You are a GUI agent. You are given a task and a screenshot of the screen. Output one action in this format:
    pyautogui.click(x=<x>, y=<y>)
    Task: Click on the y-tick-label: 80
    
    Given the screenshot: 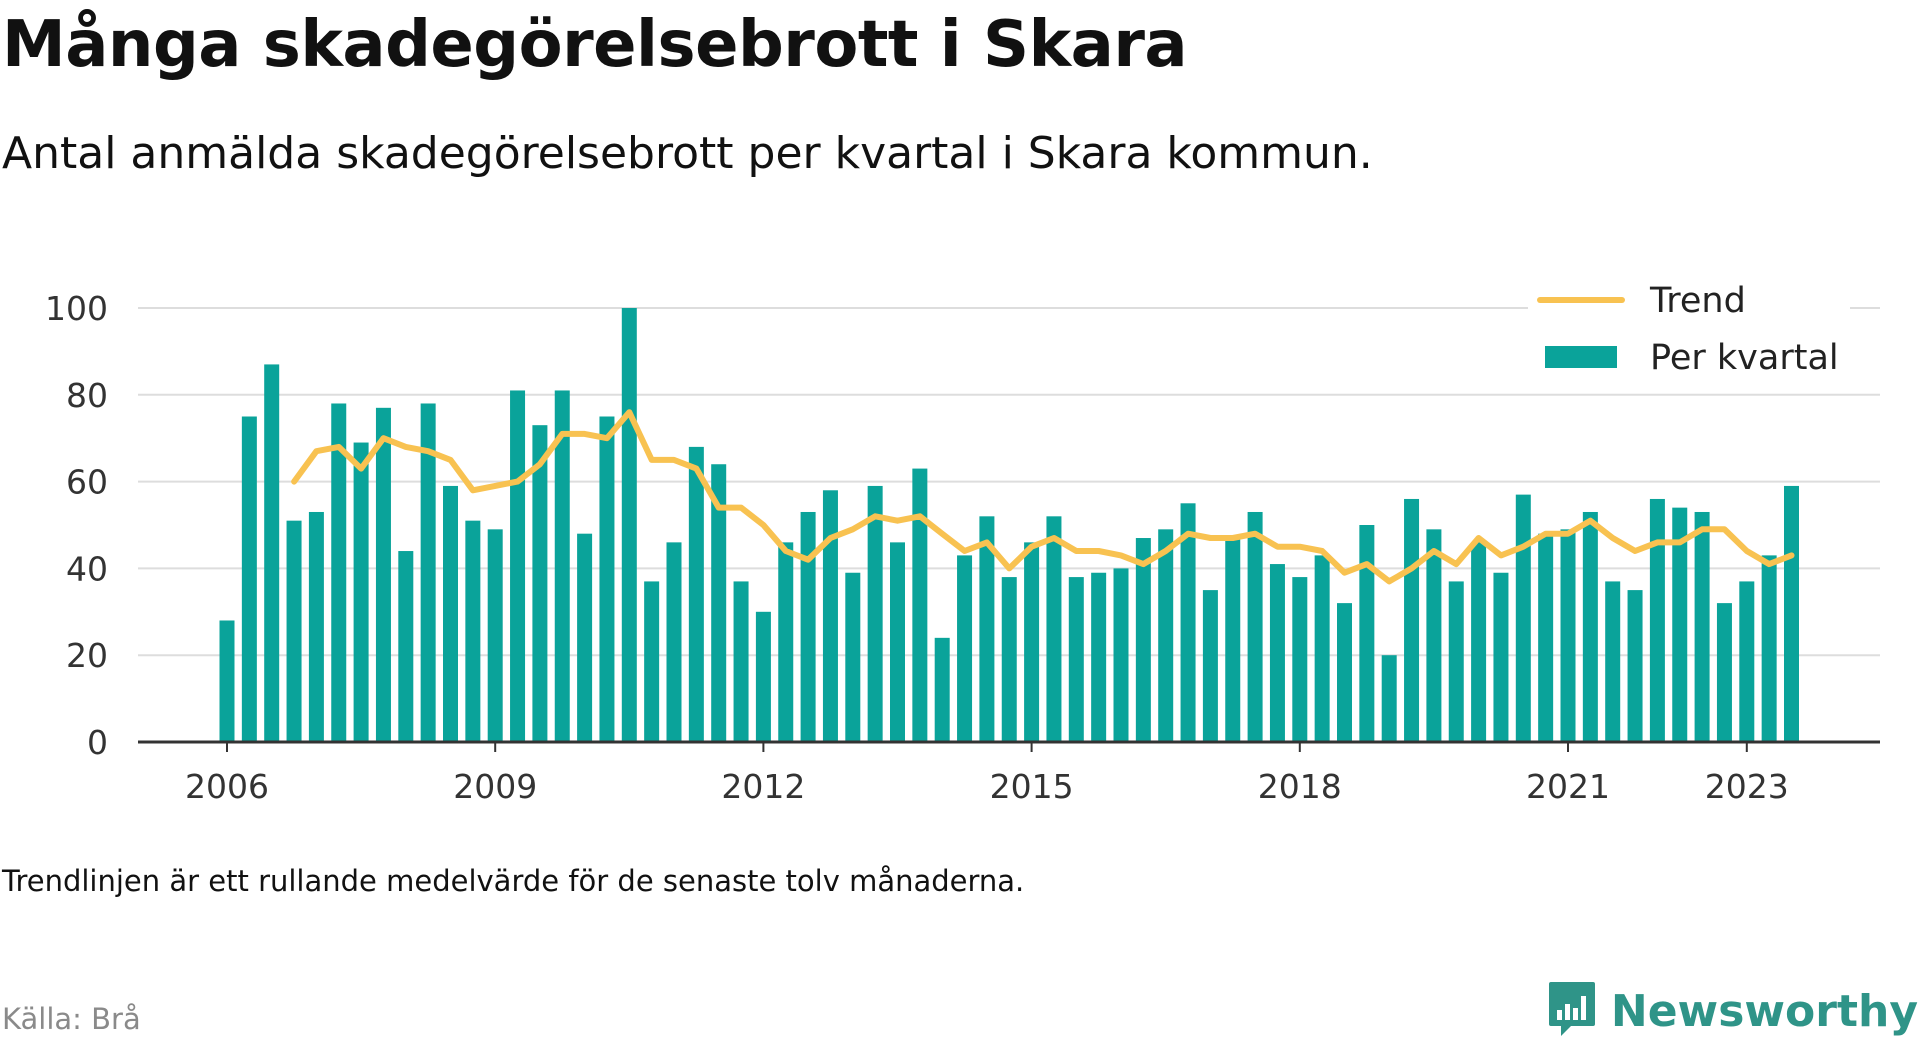 What is the action you would take?
    pyautogui.click(x=87, y=395)
    